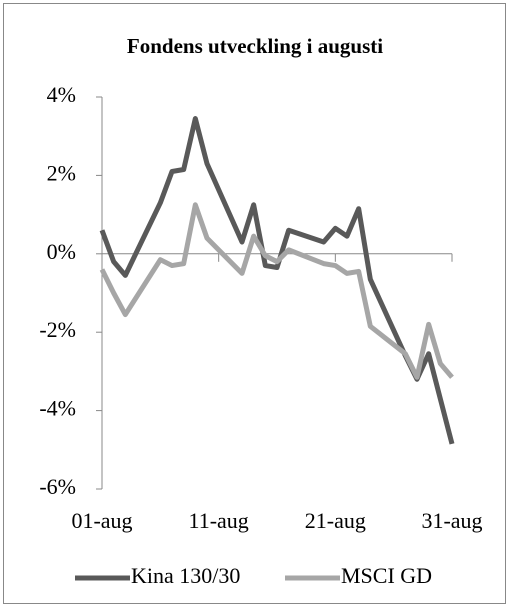 Image resolution: width=510 pixels, height=608 pixels. I want to click on y-tick-label: -4%, so click(57, 408).